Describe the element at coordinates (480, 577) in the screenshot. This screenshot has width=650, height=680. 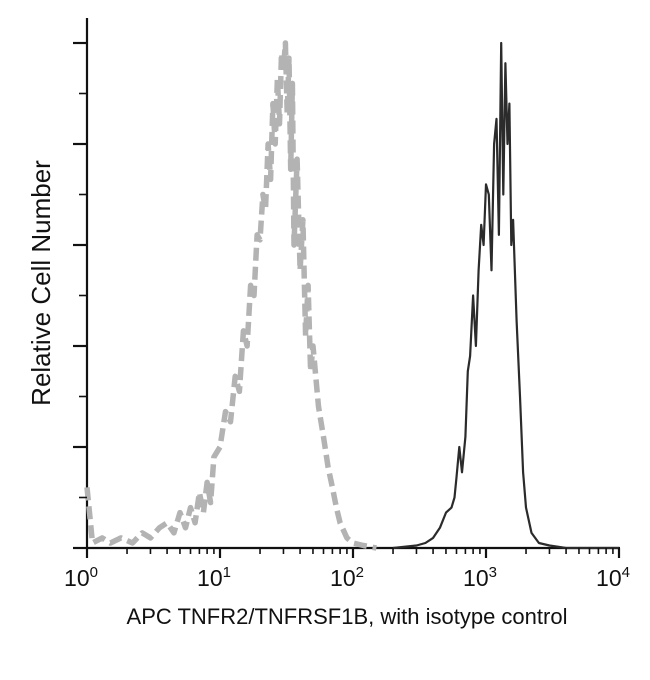
I see `x-tick-label: 10³` at that location.